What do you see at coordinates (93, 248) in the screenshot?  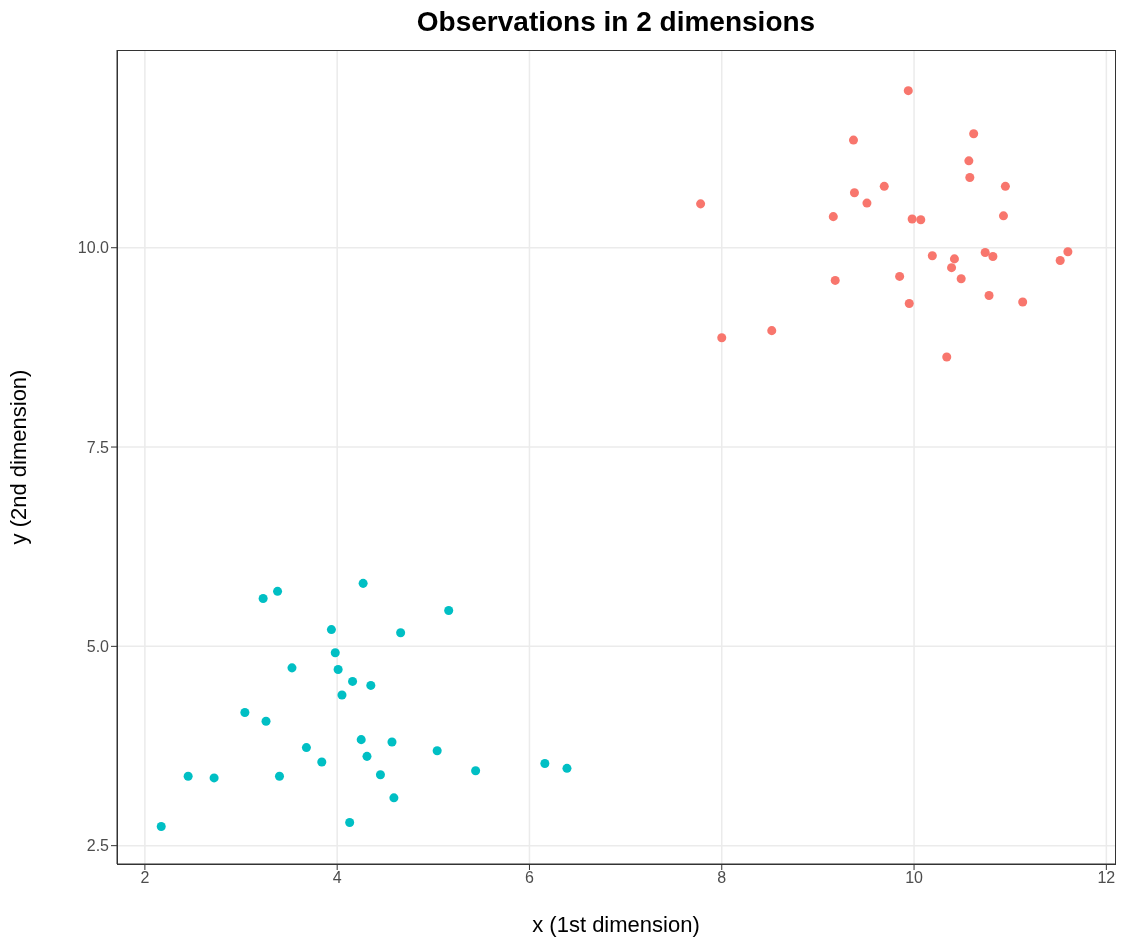 I see `y-tick-label: 10.0` at bounding box center [93, 248].